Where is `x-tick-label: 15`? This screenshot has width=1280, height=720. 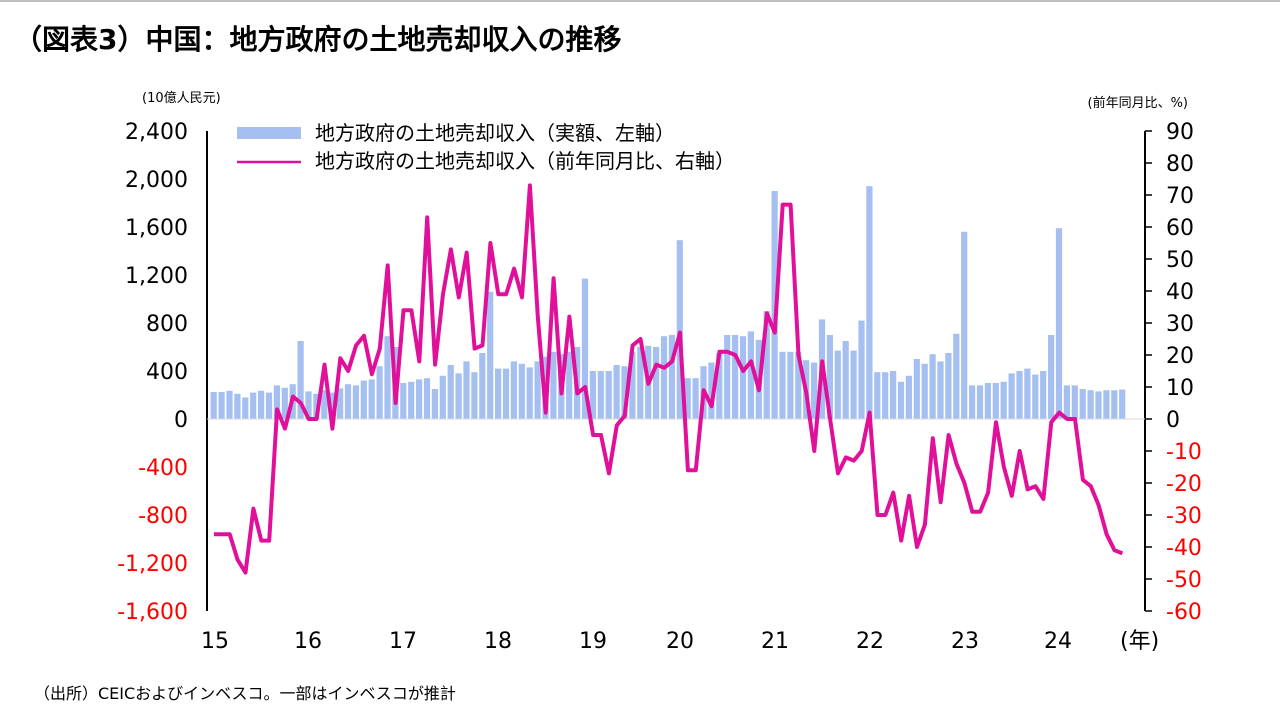
x-tick-label: 15 is located at coordinates (215, 641).